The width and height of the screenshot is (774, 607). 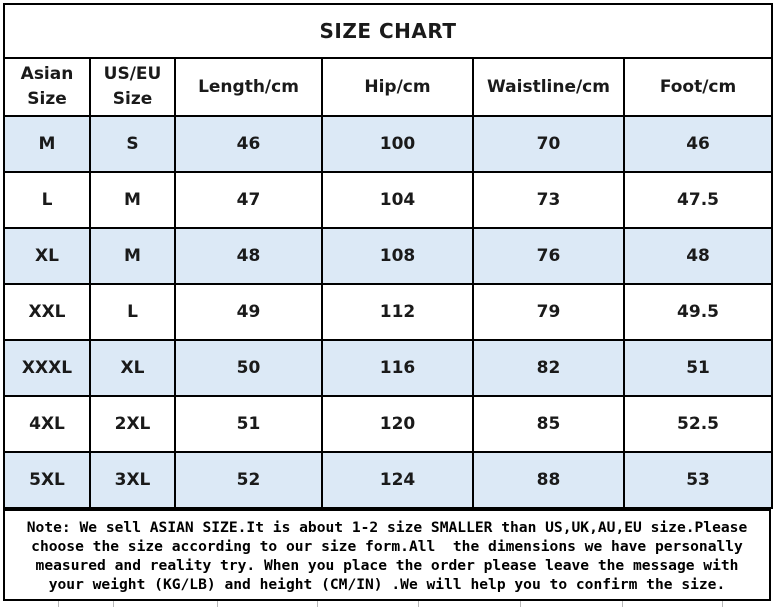 I want to click on cell: 116, so click(x=397, y=368).